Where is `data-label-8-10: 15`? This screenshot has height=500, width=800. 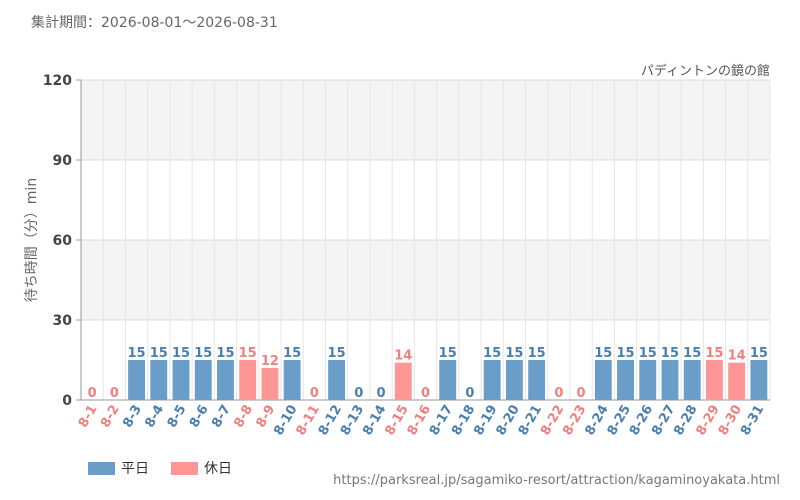
data-label-8-10: 15 is located at coordinates (292, 353).